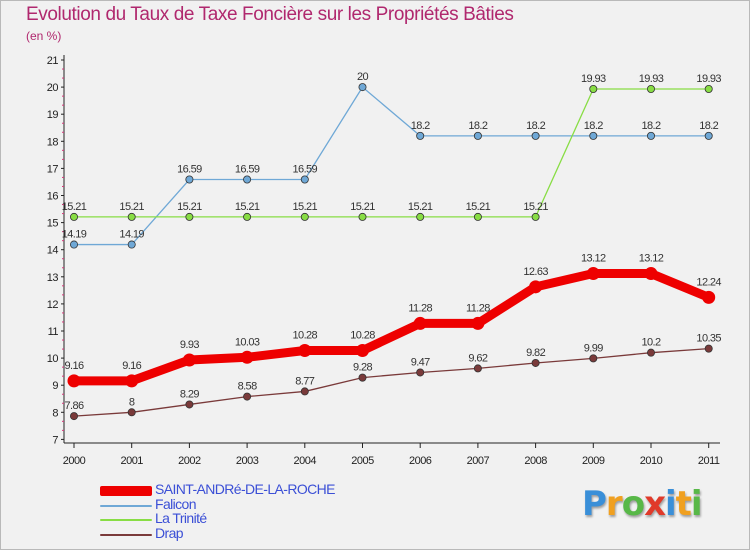  What do you see at coordinates (73, 406) in the screenshot?
I see `data-label: 7.86` at bounding box center [73, 406].